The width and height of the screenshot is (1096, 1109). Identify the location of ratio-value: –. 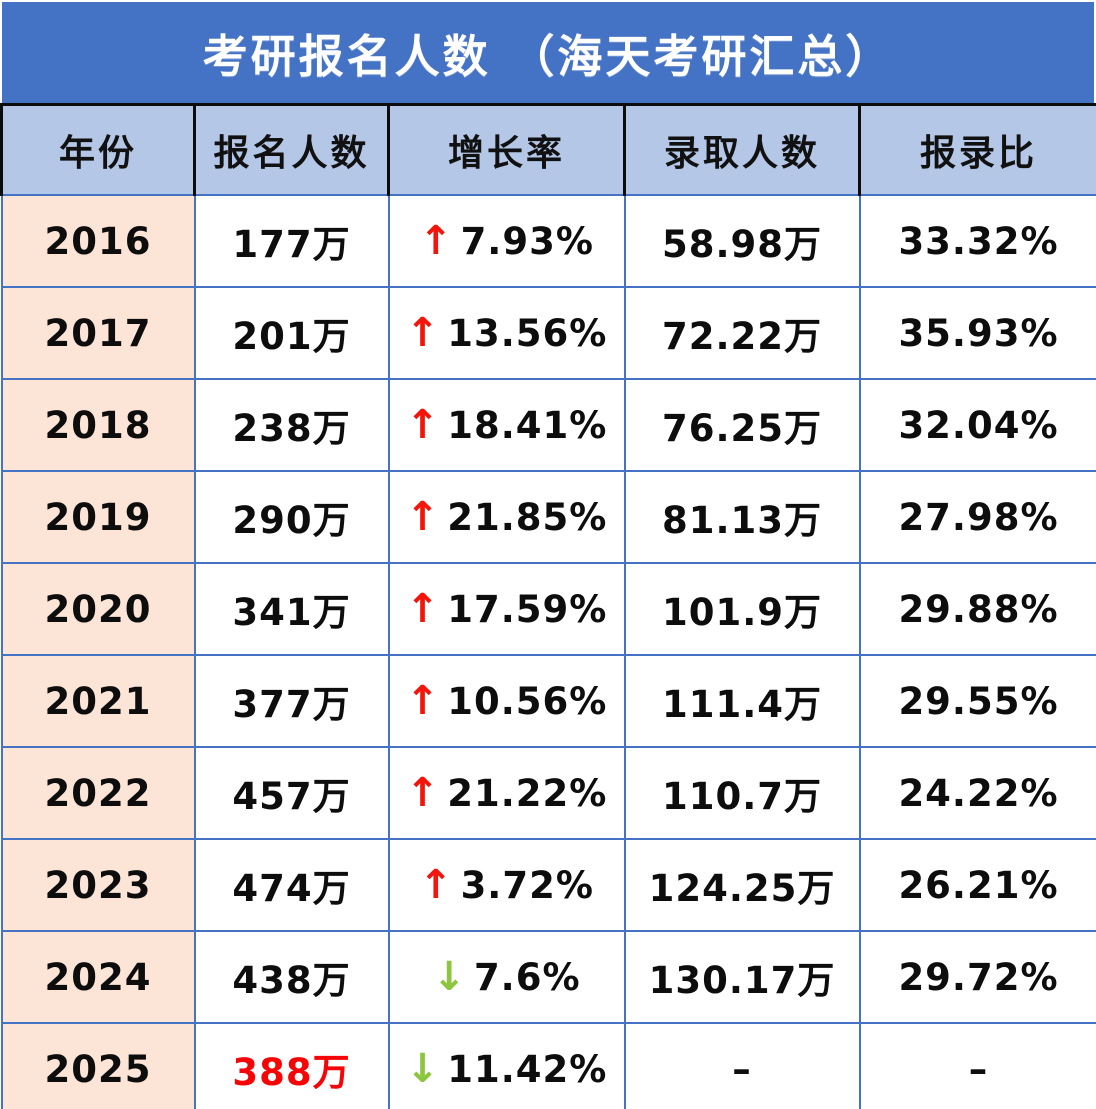
(978, 1069).